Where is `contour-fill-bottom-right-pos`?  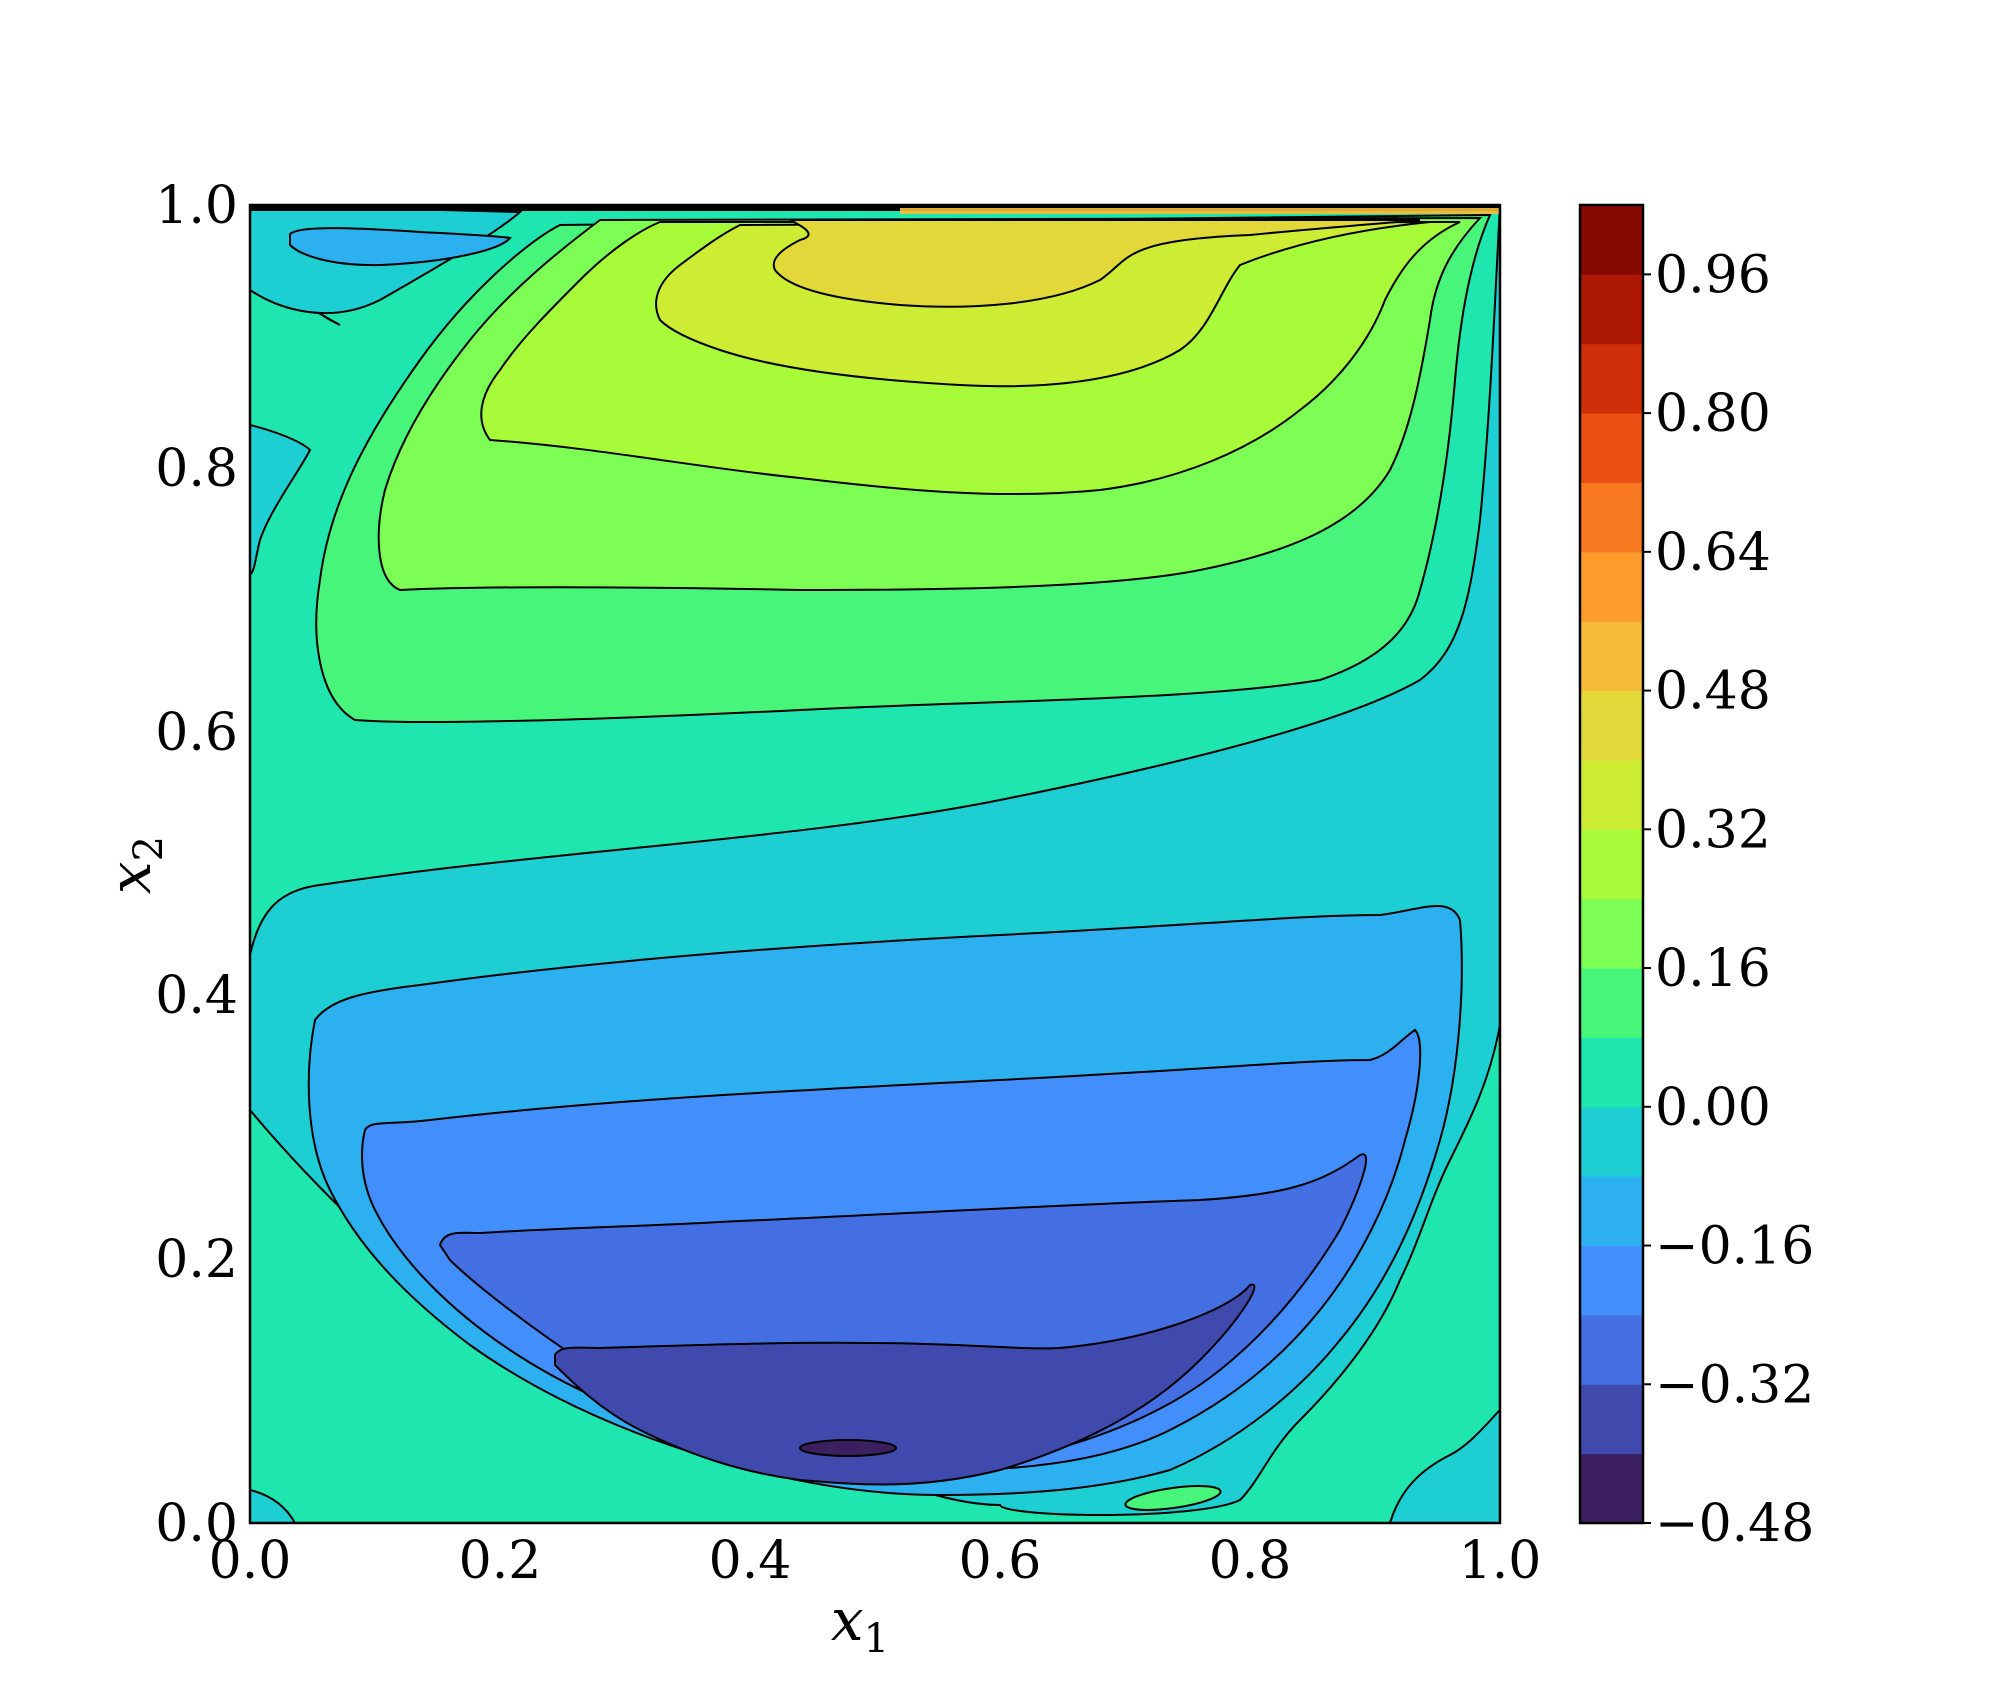 contour-fill-bottom-right-pos is located at coordinates (1173, 1498).